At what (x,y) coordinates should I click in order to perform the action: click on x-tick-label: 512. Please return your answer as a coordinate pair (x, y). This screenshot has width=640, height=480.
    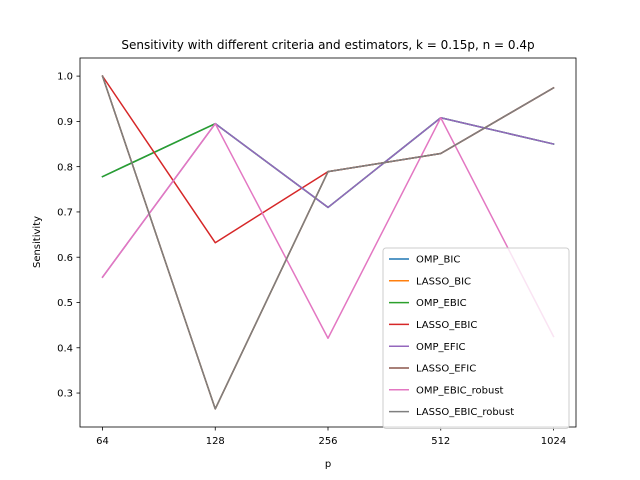
    Looking at the image, I should click on (440, 441).